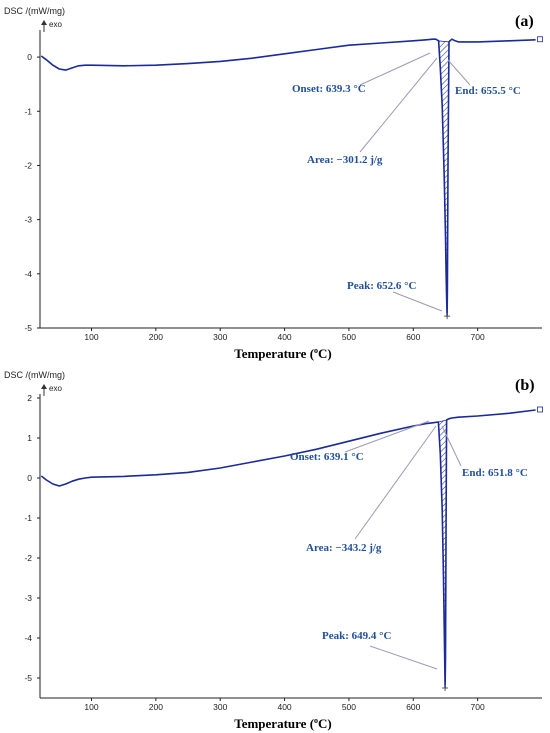  I want to click on annotation-label: Area: −301.2 j/g, so click(345, 160).